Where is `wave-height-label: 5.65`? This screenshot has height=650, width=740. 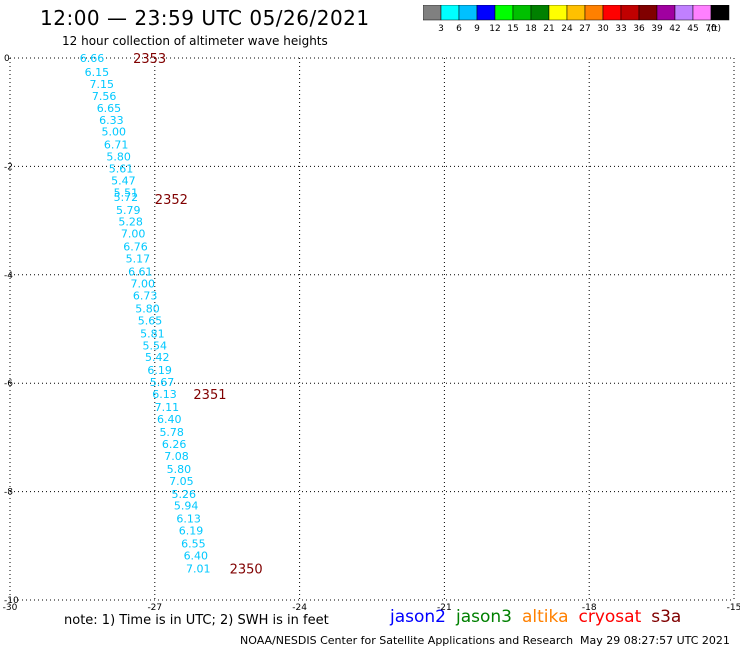
wave-height-label: 5.65 is located at coordinates (150, 320).